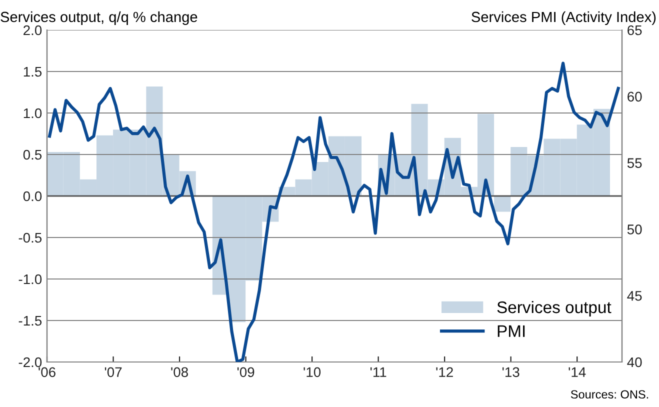  What do you see at coordinates (378, 372) in the screenshot?
I see `x-tick-label: '11` at bounding box center [378, 372].